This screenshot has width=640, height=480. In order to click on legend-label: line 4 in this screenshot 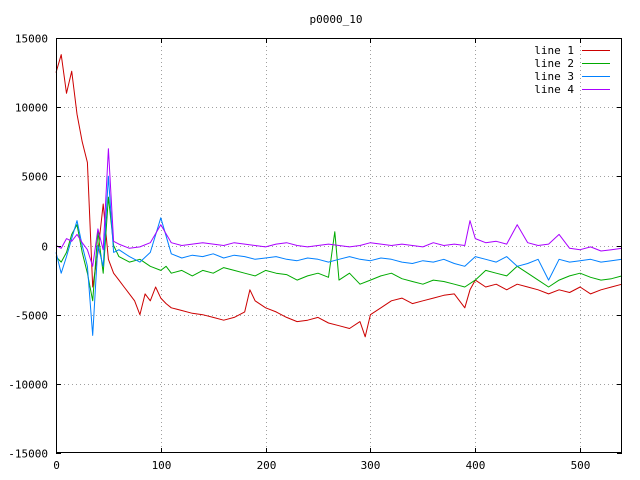, I will do `click(554, 89)`.